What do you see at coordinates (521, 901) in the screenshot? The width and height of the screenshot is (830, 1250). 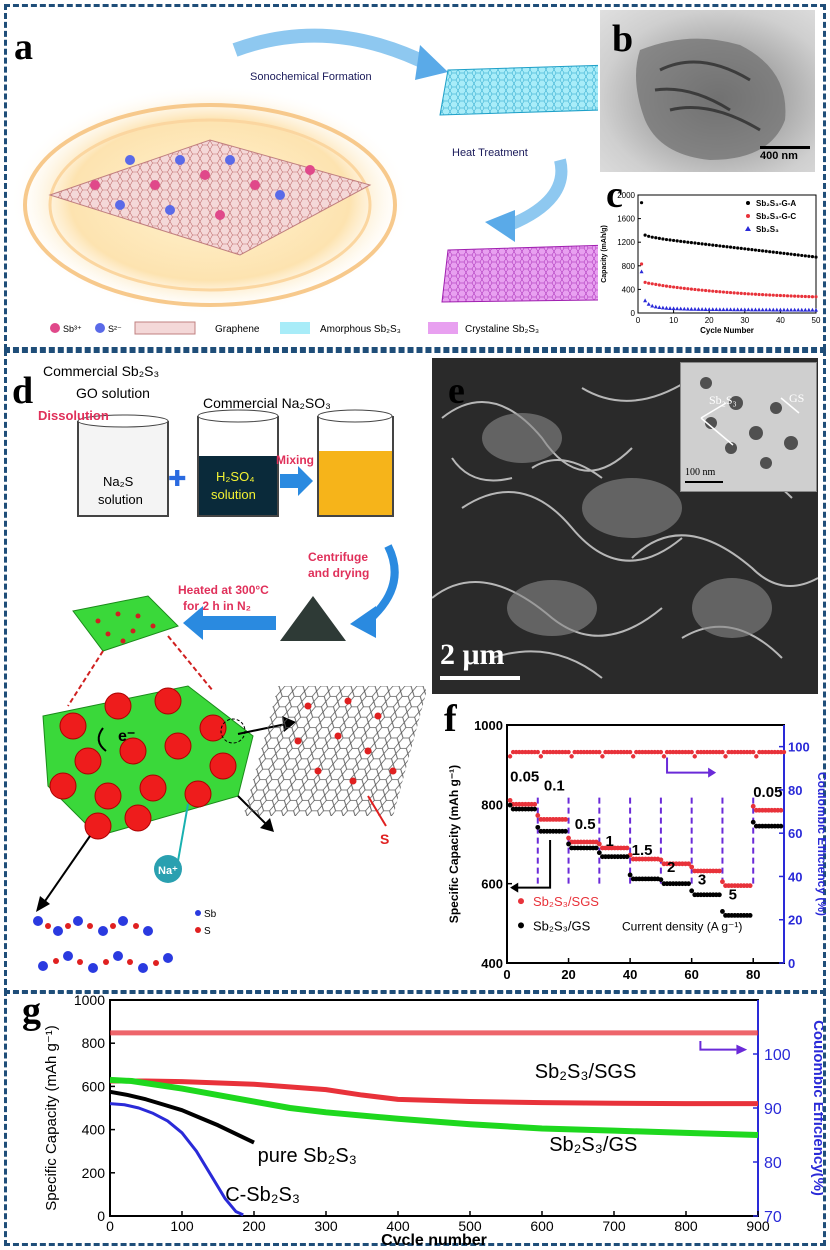 I see `legend-marker` at bounding box center [521, 901].